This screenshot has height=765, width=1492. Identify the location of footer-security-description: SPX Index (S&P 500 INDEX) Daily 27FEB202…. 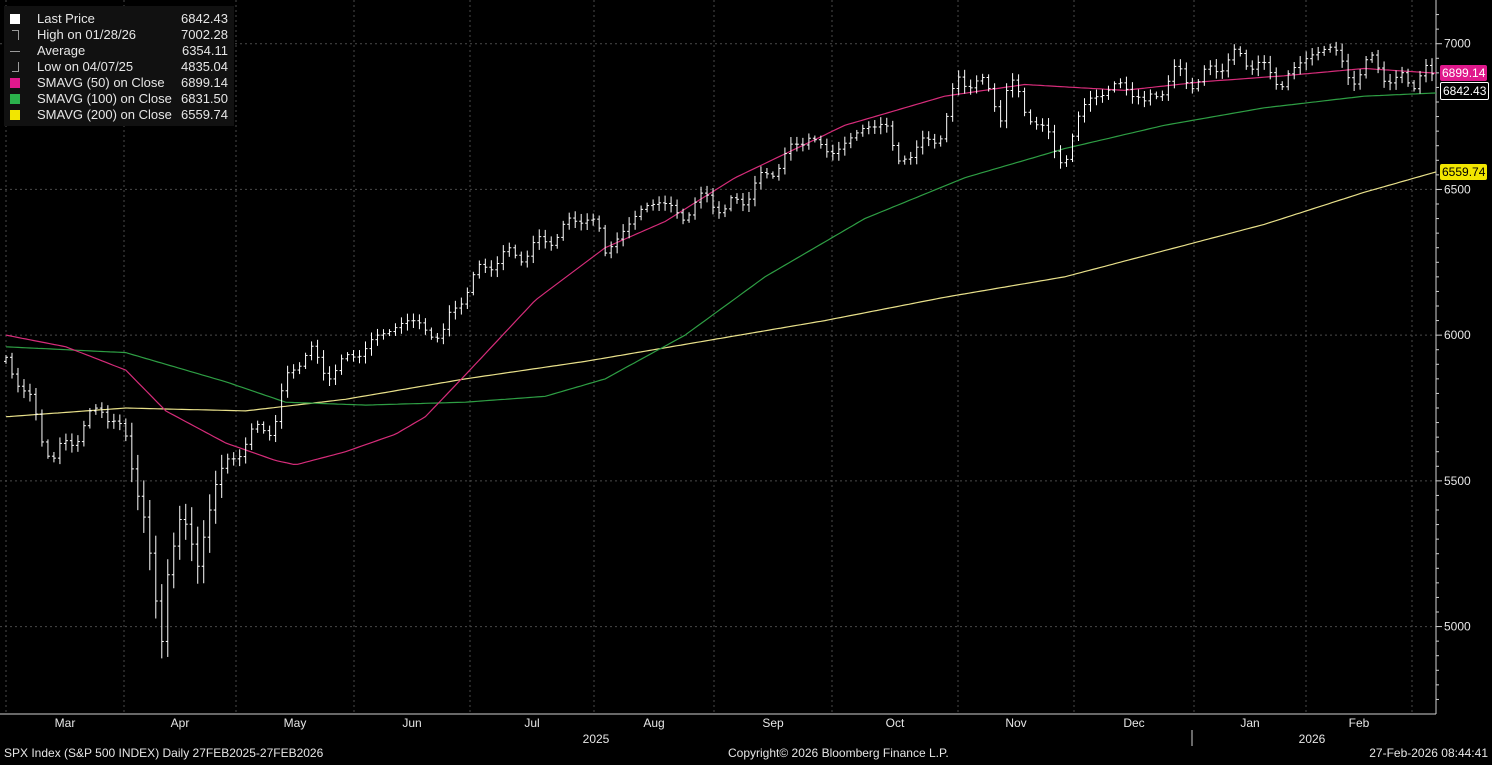
(164, 753).